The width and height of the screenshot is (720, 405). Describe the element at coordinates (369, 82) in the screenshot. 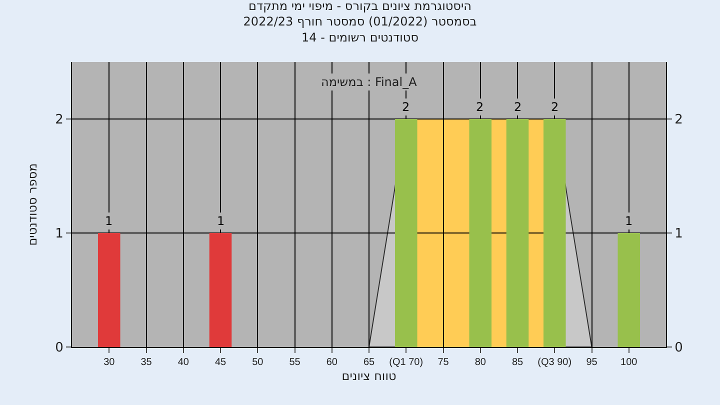

I see `annotation: במשימה : Final_A` at that location.